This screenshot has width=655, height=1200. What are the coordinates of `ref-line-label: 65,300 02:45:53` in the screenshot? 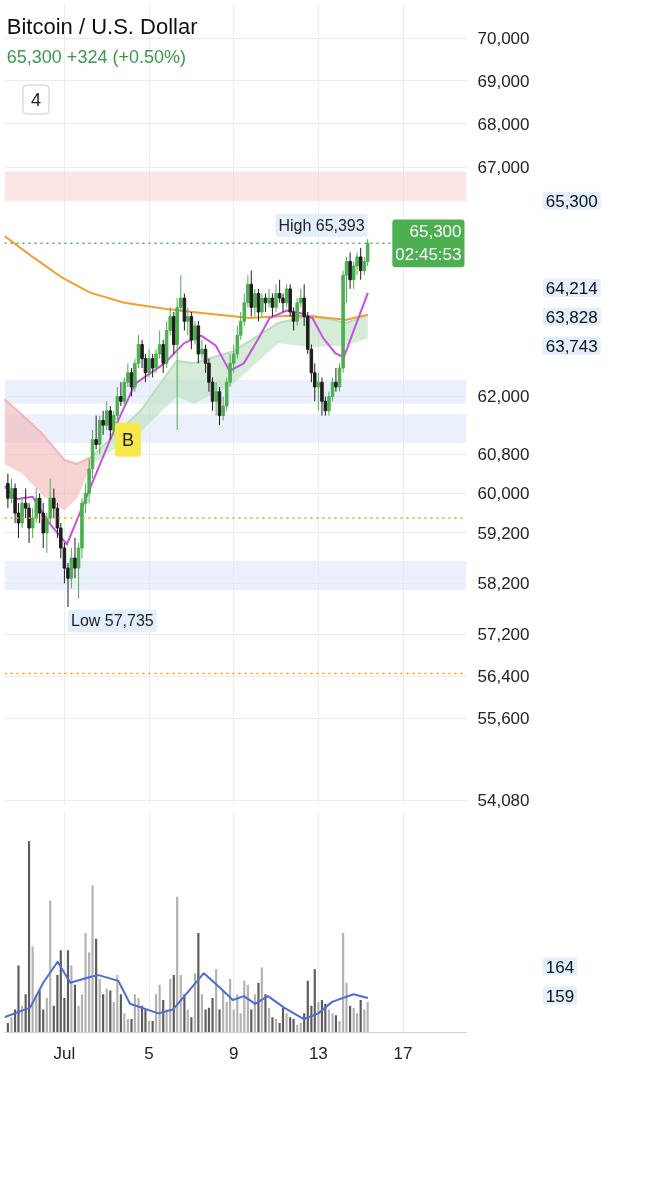 It's located at (428, 243).